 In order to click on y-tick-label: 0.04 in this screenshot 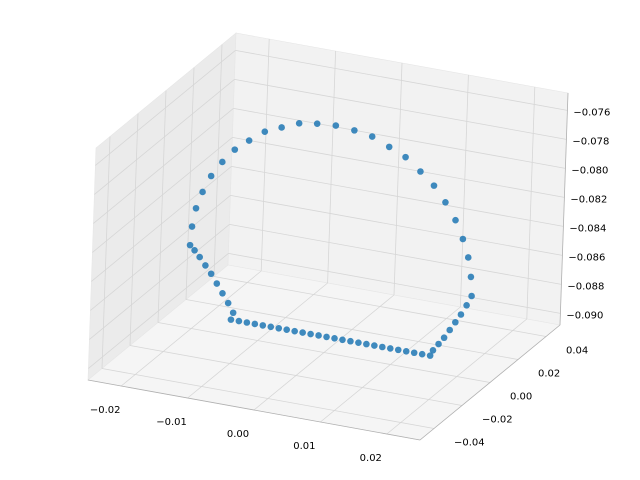, I will do `click(577, 351)`.